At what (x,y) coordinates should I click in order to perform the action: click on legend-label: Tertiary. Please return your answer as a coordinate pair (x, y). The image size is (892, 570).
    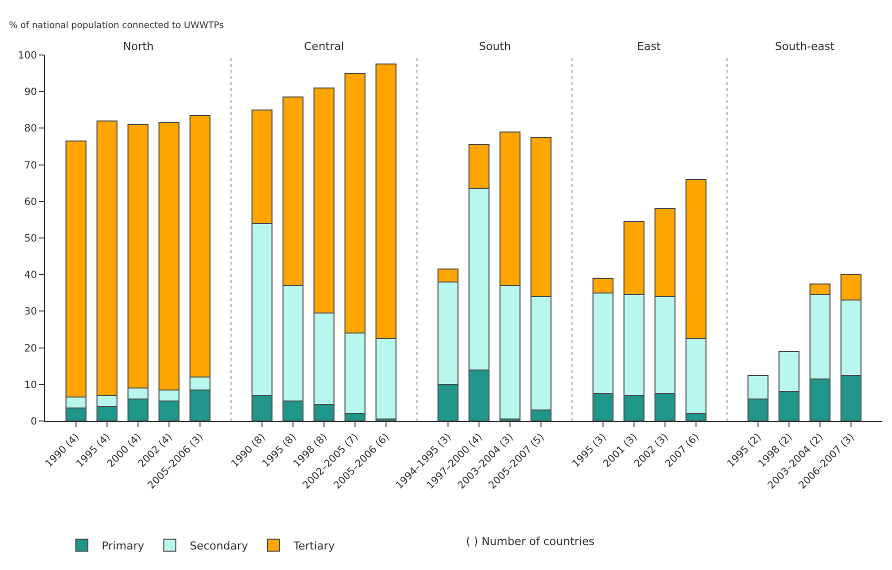
    Looking at the image, I should click on (314, 546).